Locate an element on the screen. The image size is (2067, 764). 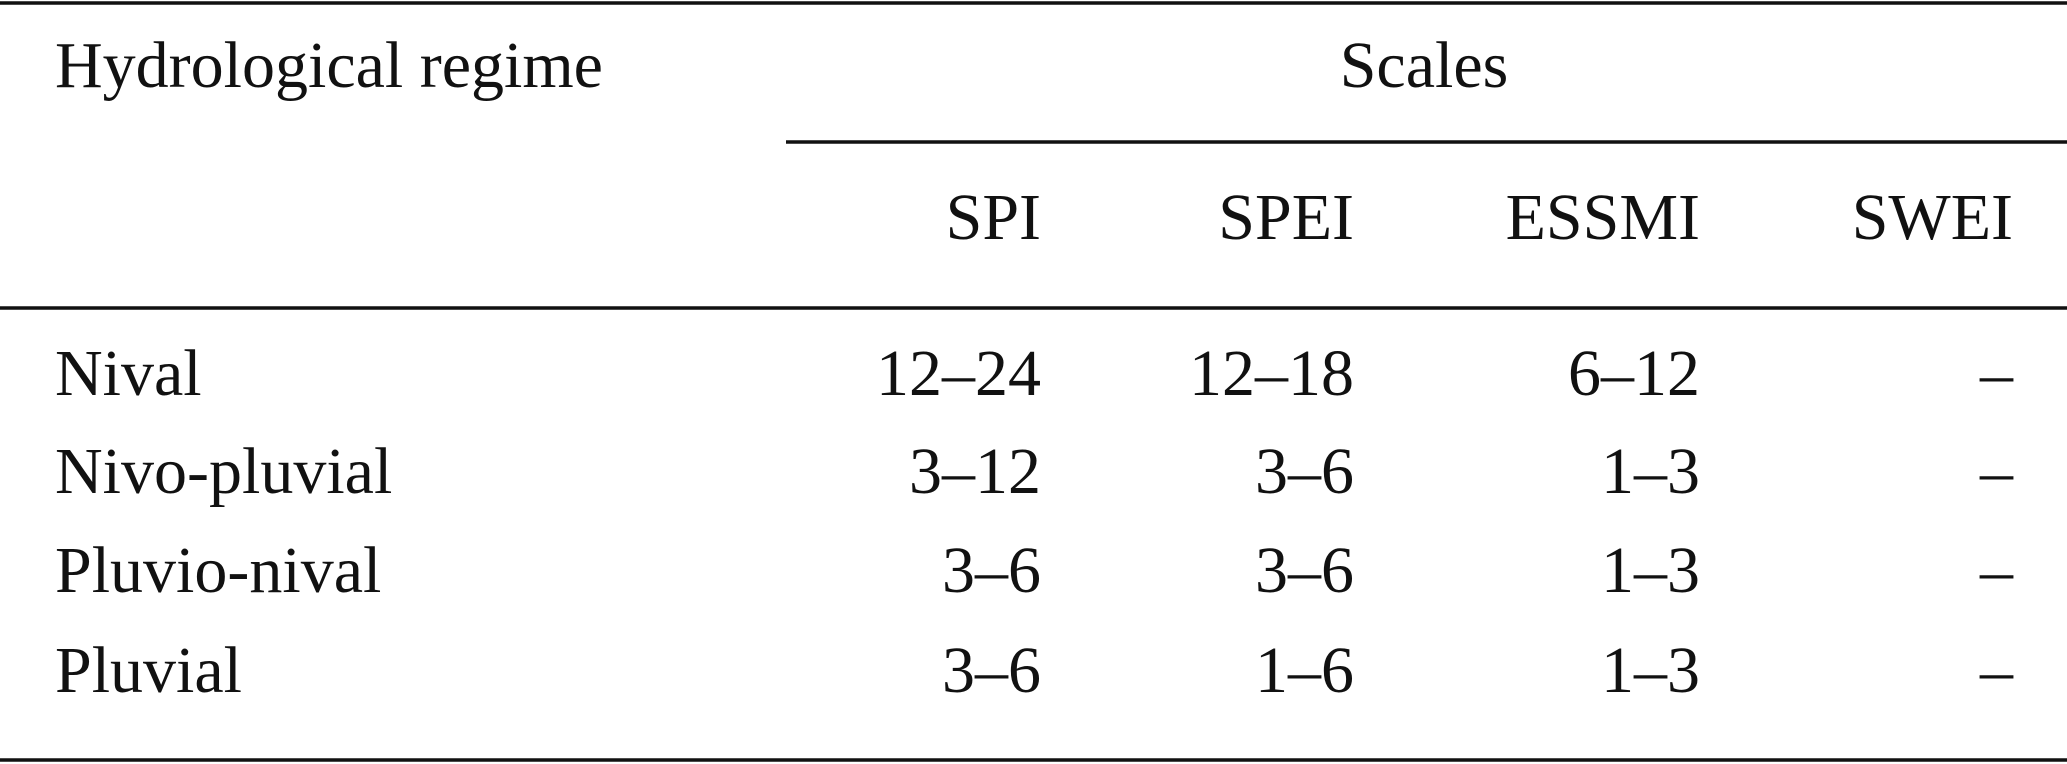
cell: 12–24 is located at coordinates (958, 373).